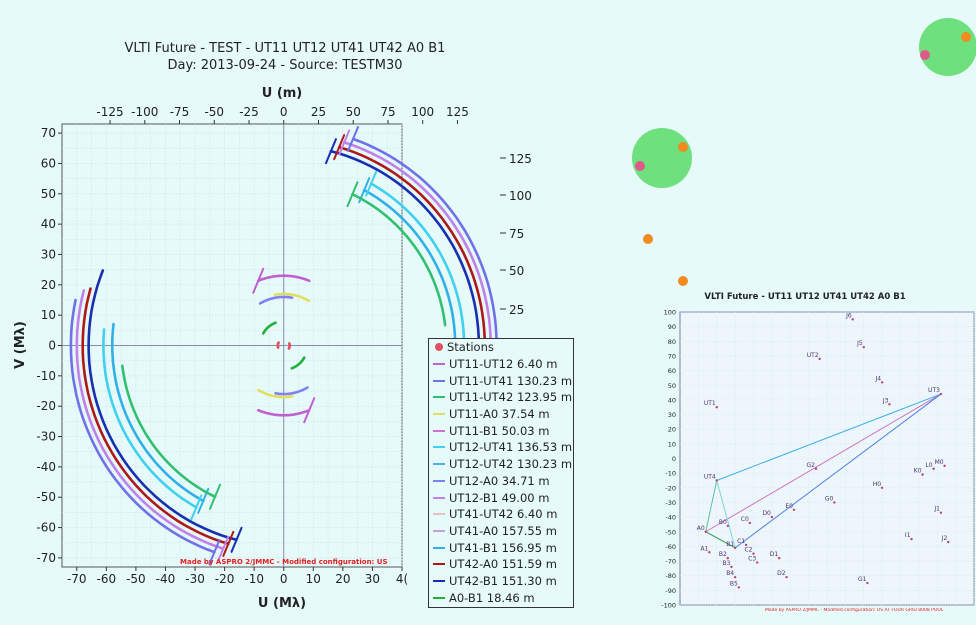  I want to click on x2-tick-label: 50, so click(353, 112).